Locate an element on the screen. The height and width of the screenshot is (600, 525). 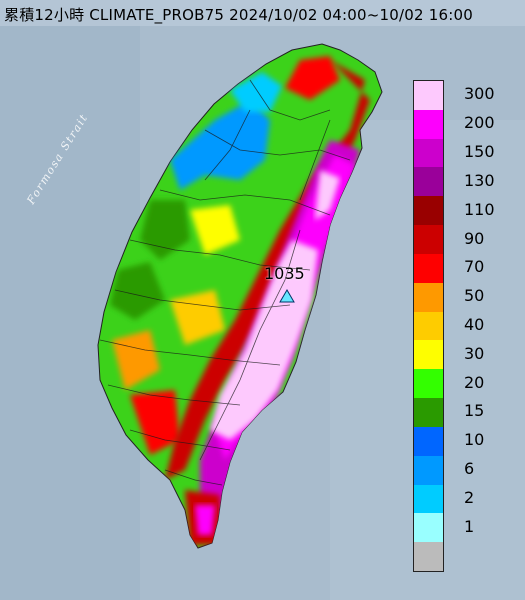
legend-label: 10 is located at coordinates (474, 440).